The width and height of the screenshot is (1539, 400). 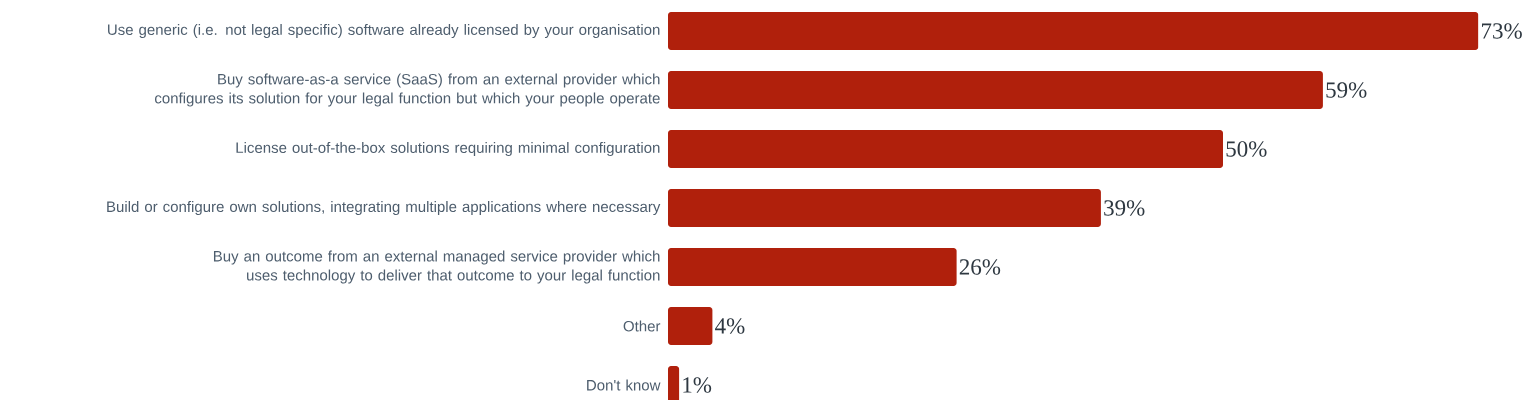 What do you see at coordinates (384, 208) in the screenshot?
I see `y-tick-label: Build or configure own solutions, integrating multiple applications where necessary` at bounding box center [384, 208].